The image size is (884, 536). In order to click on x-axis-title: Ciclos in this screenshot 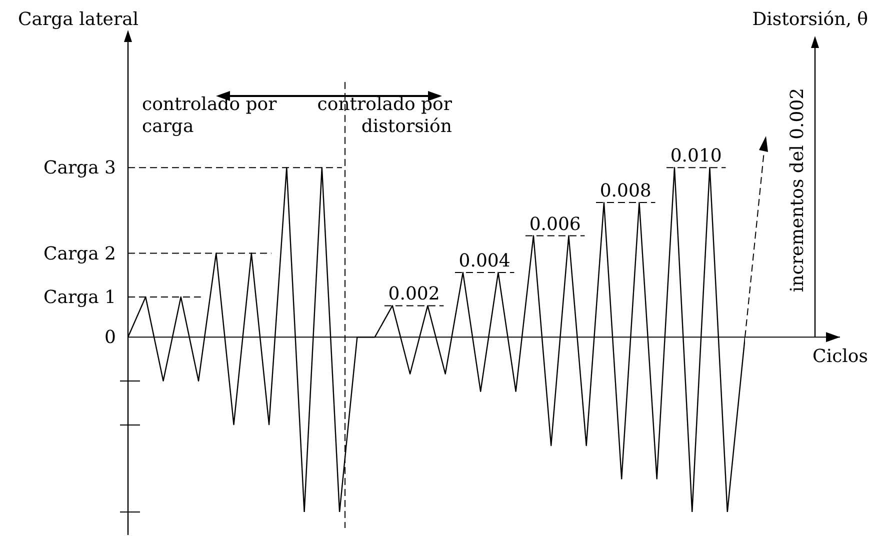, I will do `click(840, 356)`.